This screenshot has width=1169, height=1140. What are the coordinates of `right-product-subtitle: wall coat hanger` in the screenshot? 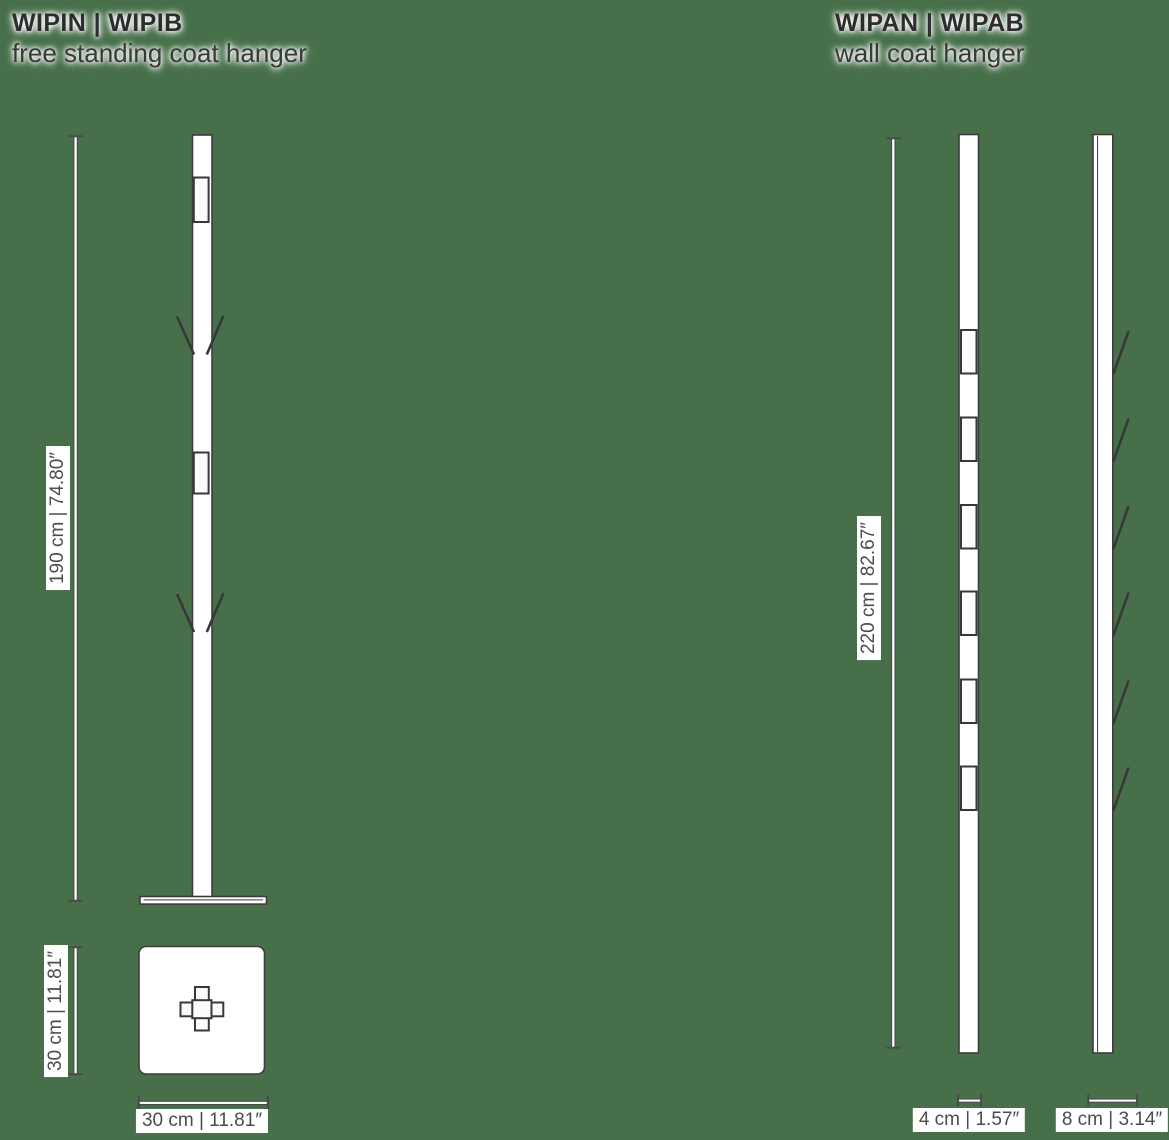 It's located at (930, 53).